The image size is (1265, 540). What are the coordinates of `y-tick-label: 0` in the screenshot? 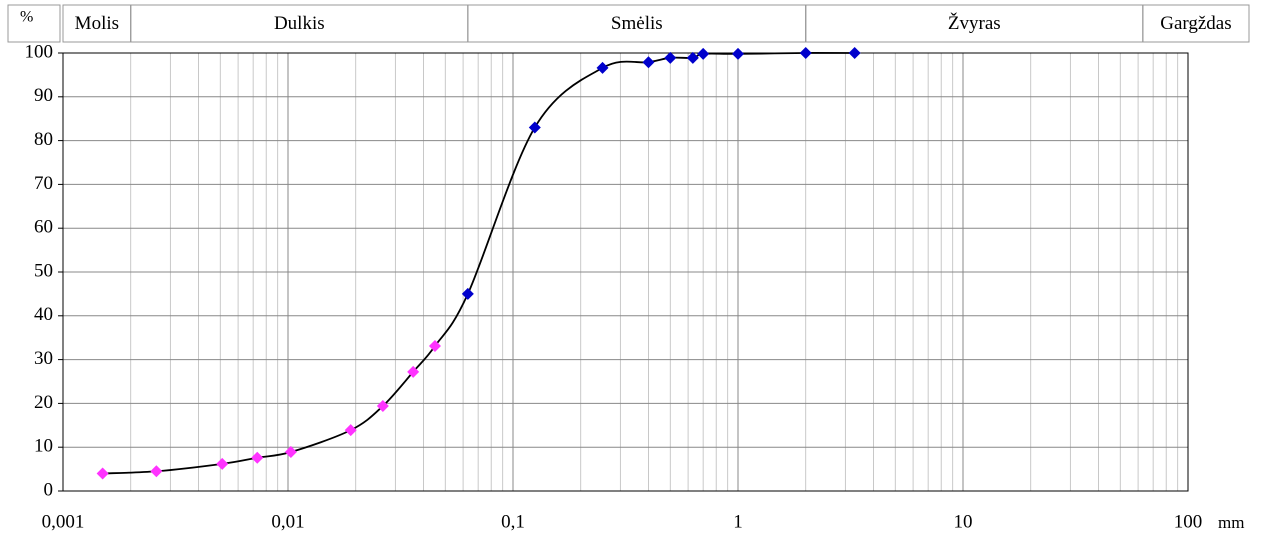 It's located at (49, 489).